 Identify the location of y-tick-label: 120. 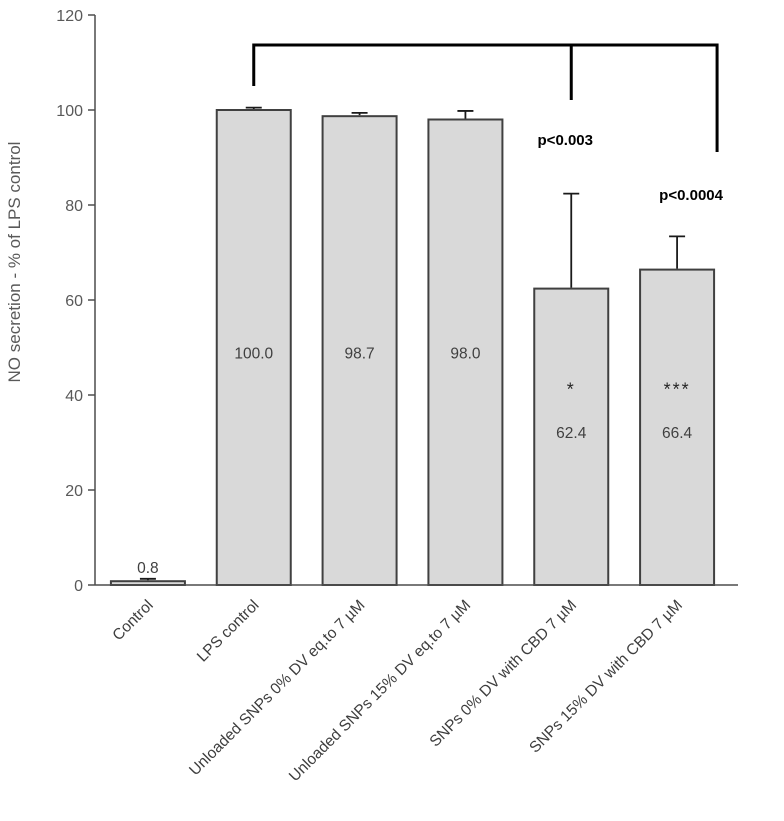
(69, 16).